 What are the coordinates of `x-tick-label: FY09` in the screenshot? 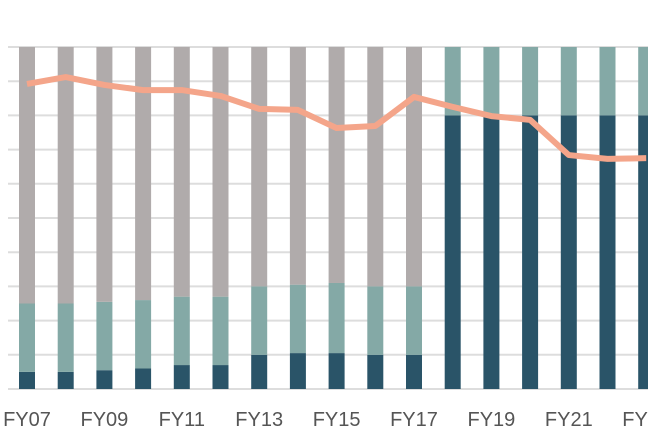 It's located at (104, 420).